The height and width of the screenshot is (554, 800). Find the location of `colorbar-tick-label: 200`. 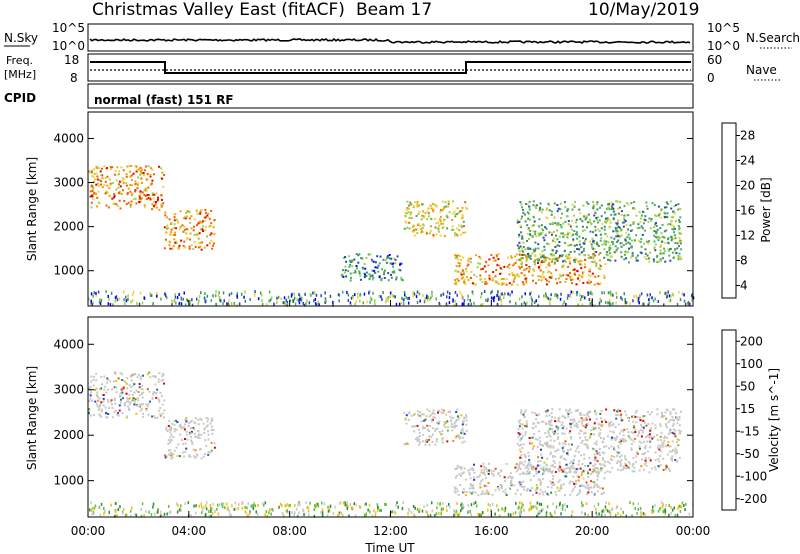

colorbar-tick-label: 200 is located at coordinates (751, 341).